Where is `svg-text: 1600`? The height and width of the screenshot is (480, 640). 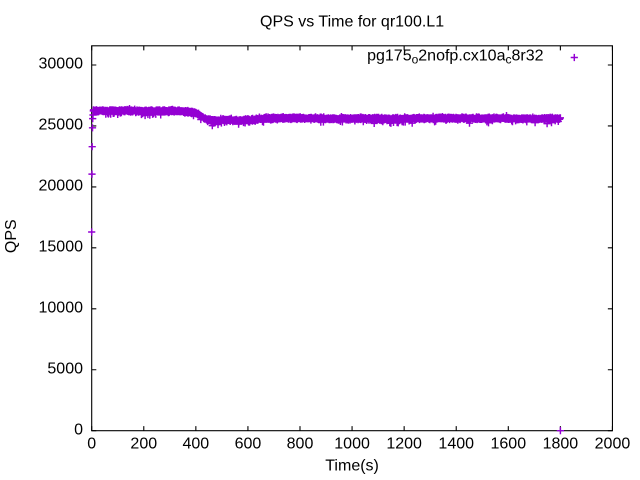 svg-text: 1600 is located at coordinates (509, 444).